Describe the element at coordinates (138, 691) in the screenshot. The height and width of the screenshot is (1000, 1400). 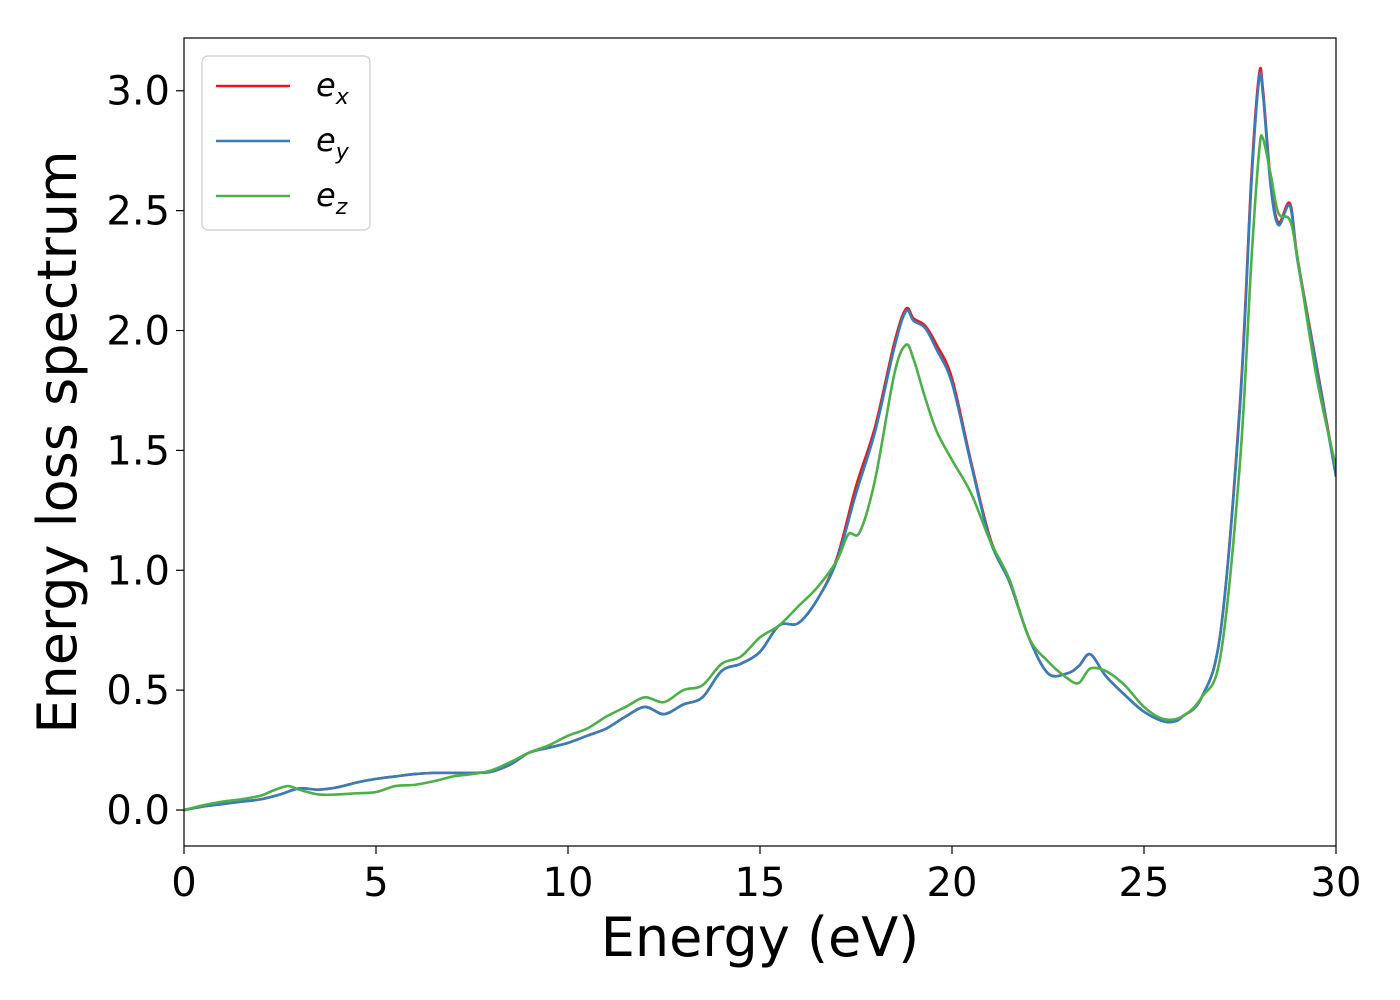
I see `y-tick-label: 0.5` at that location.